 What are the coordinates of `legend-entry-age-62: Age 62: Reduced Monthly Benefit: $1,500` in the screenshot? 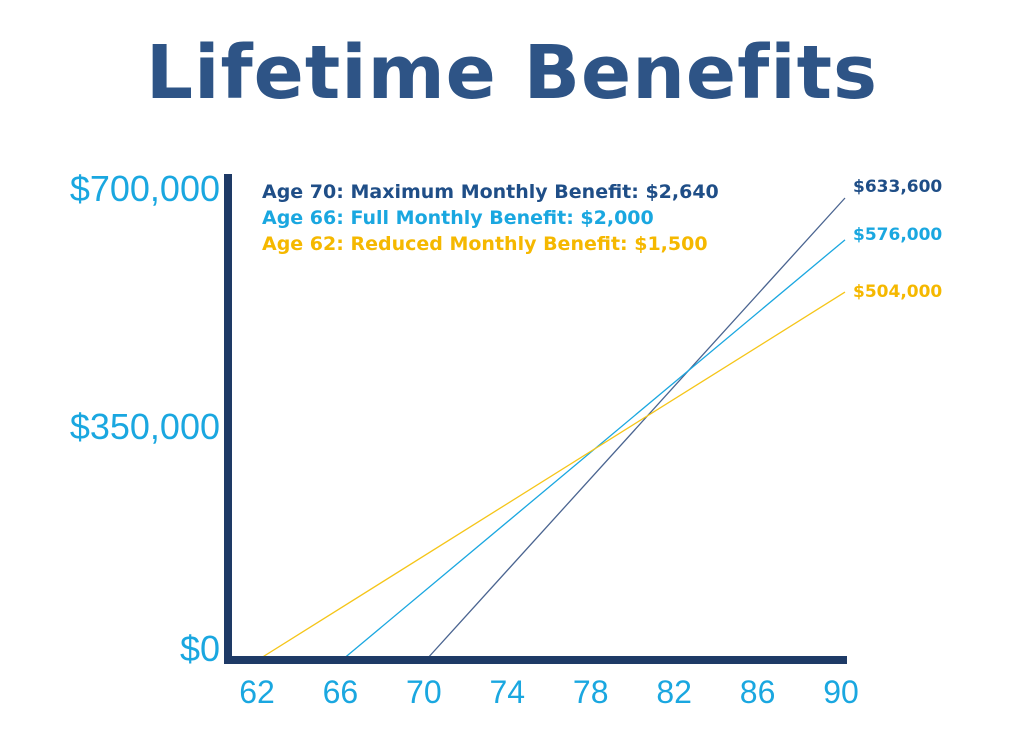 It's located at (485, 244).